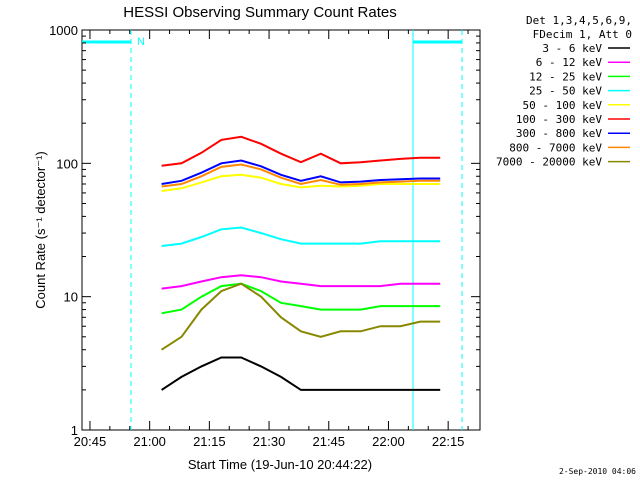 This screenshot has width=640, height=480. I want to click on legend-entry-label: 50 - 100 keV, so click(563, 105).